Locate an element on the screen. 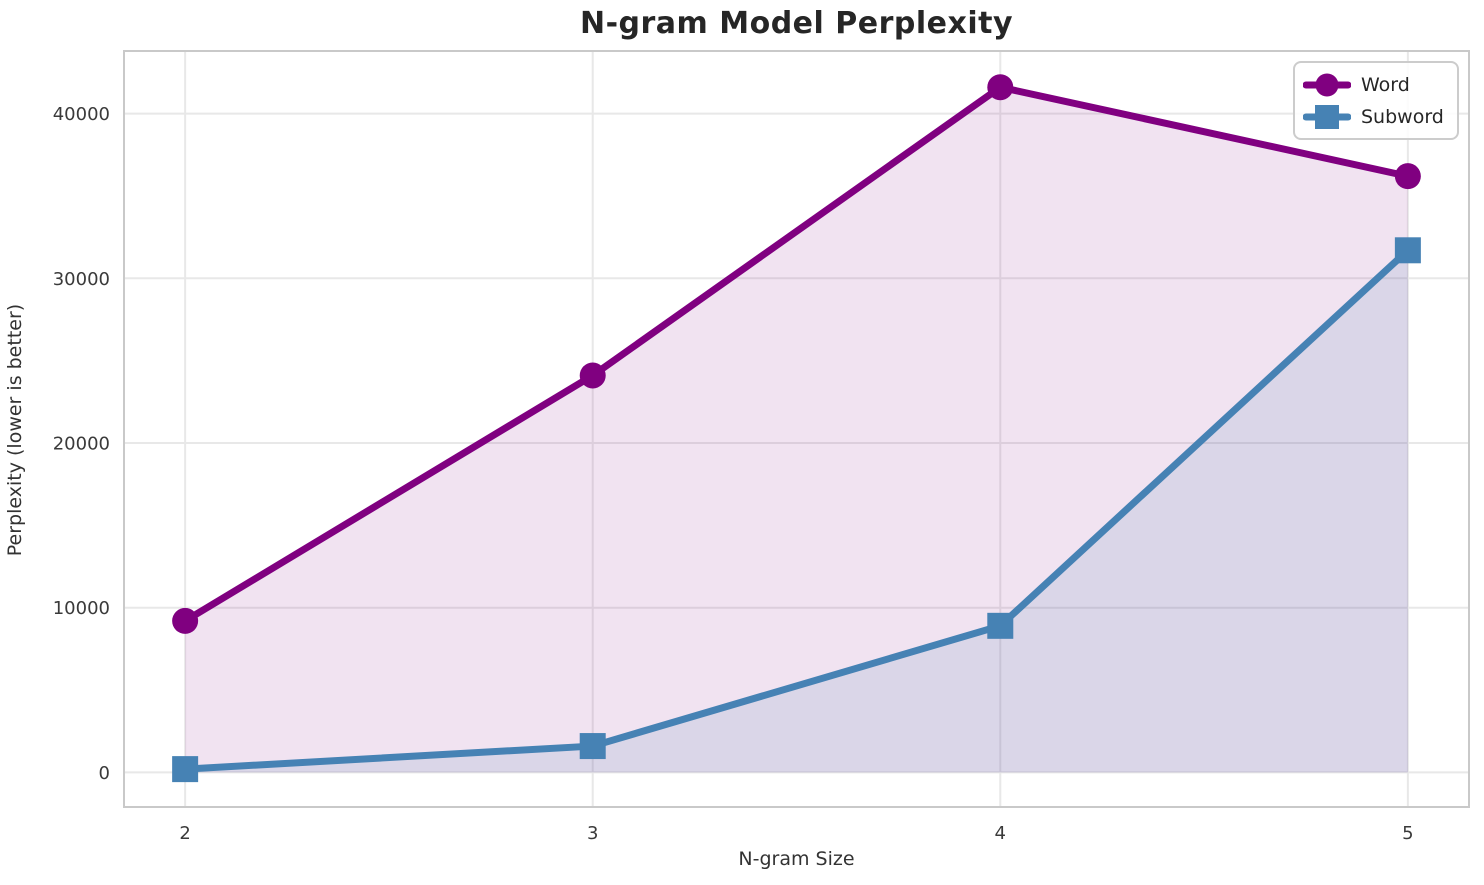  legend-label-word: Word is located at coordinates (1385, 84).